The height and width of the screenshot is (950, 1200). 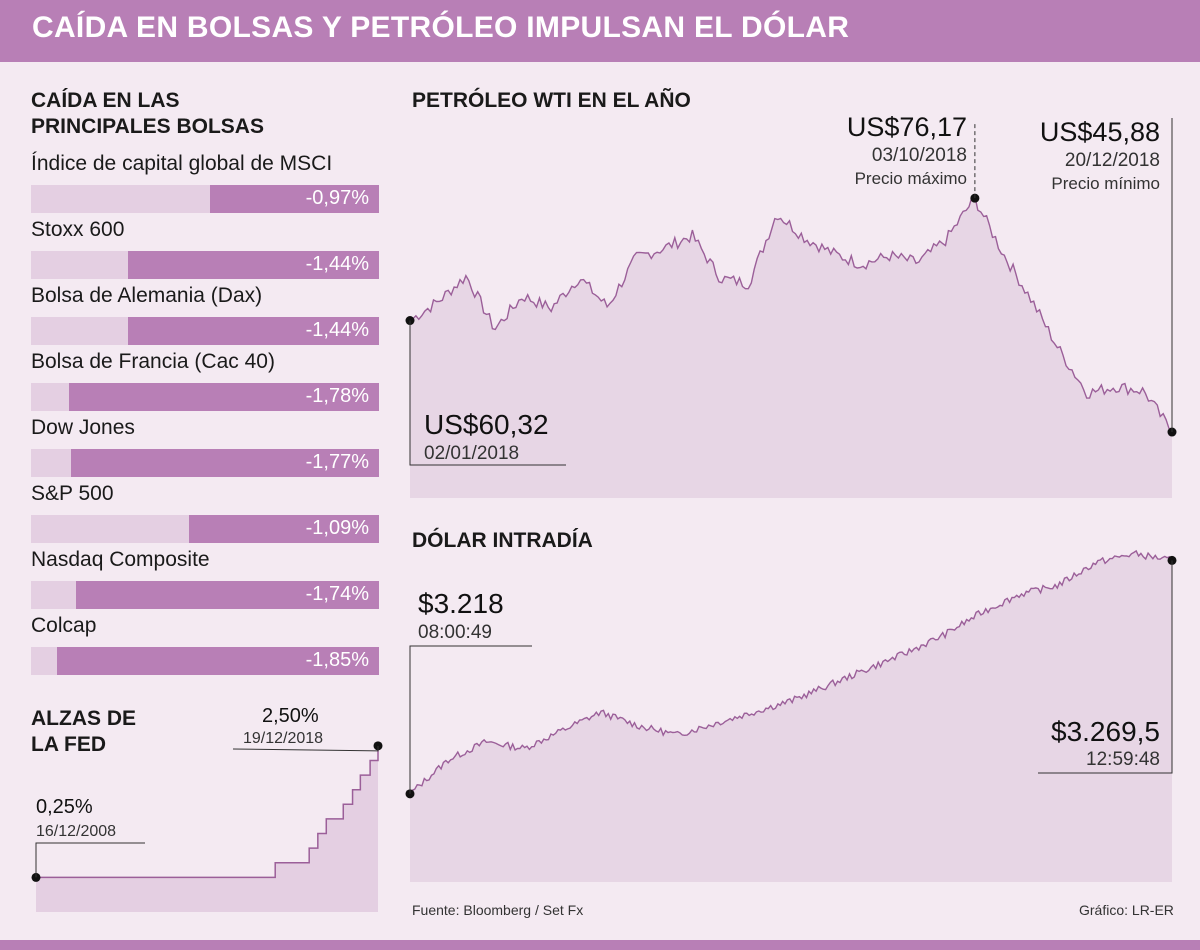 What do you see at coordinates (83, 718) in the screenshot?
I see `fed-title-line-1: ALZAS DE` at bounding box center [83, 718].